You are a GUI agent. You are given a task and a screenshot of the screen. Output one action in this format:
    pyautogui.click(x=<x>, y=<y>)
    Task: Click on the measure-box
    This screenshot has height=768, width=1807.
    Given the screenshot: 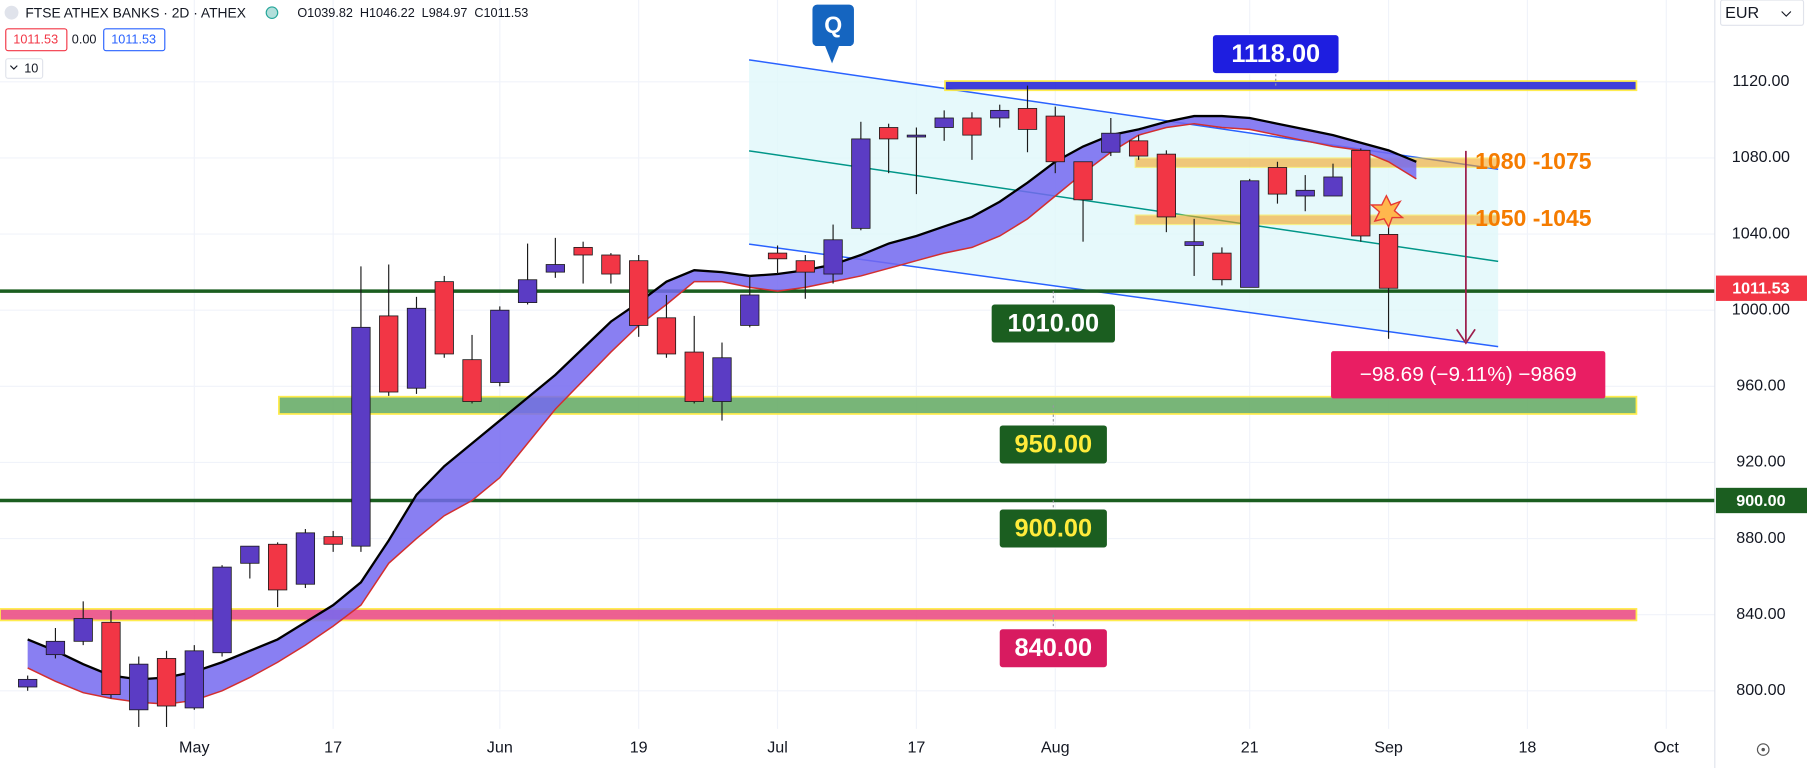 What is the action you would take?
    pyautogui.click(x=1468, y=375)
    